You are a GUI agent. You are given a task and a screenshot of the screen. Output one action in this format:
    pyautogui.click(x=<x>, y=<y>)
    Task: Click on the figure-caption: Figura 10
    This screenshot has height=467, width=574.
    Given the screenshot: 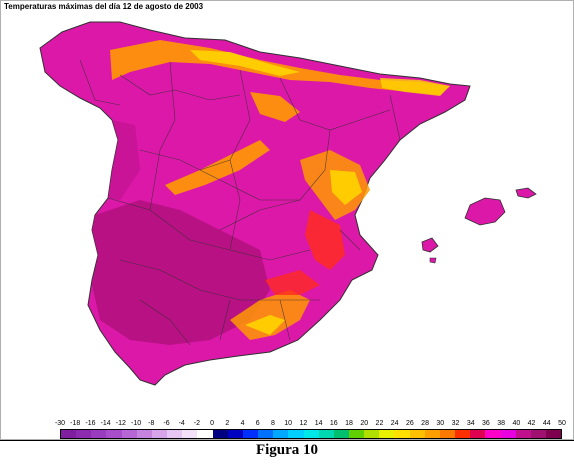 What is the action you would take?
    pyautogui.click(x=287, y=450)
    